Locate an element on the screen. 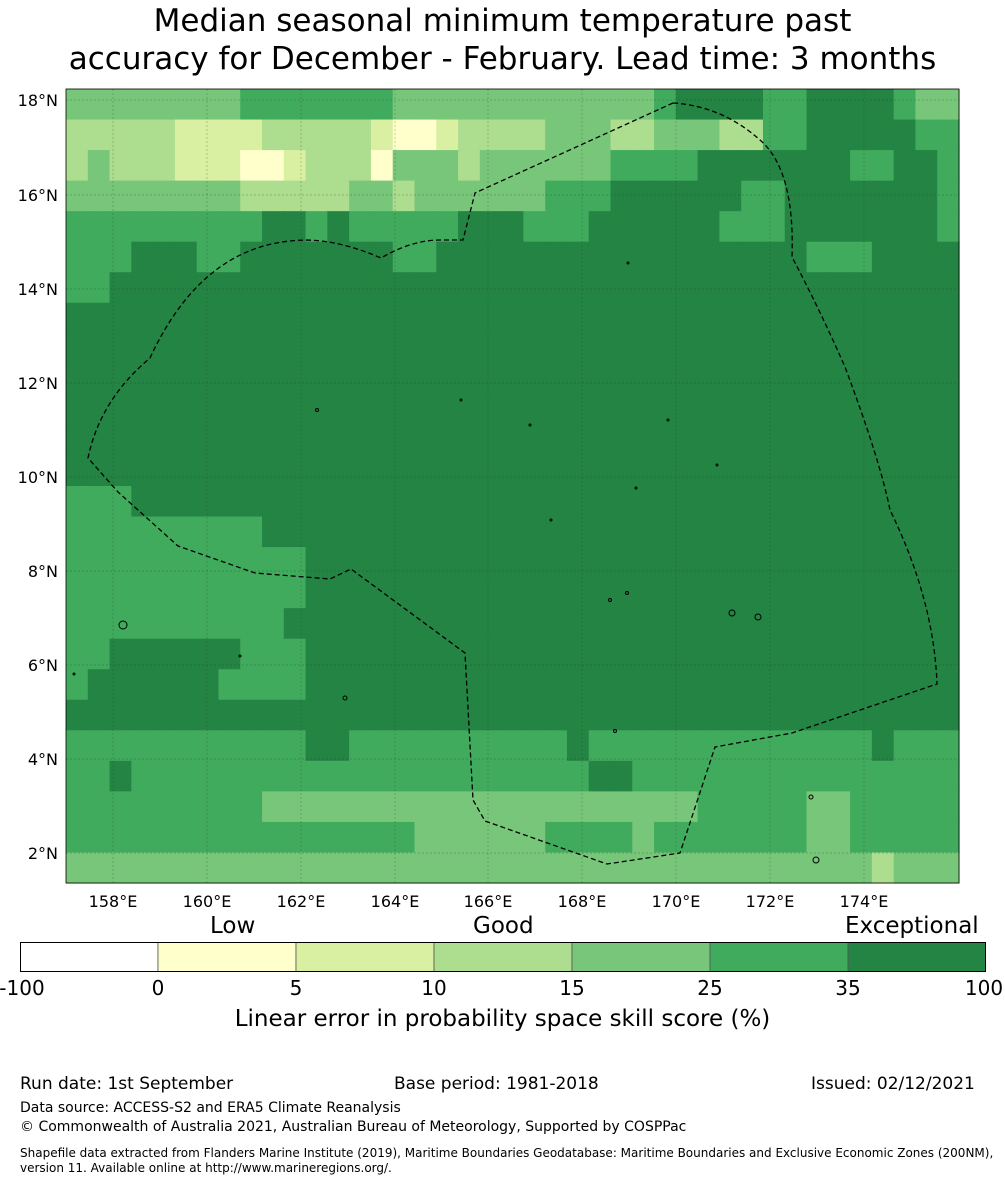 The width and height of the screenshot is (1005, 1185). island-outline is located at coordinates (615, 731).